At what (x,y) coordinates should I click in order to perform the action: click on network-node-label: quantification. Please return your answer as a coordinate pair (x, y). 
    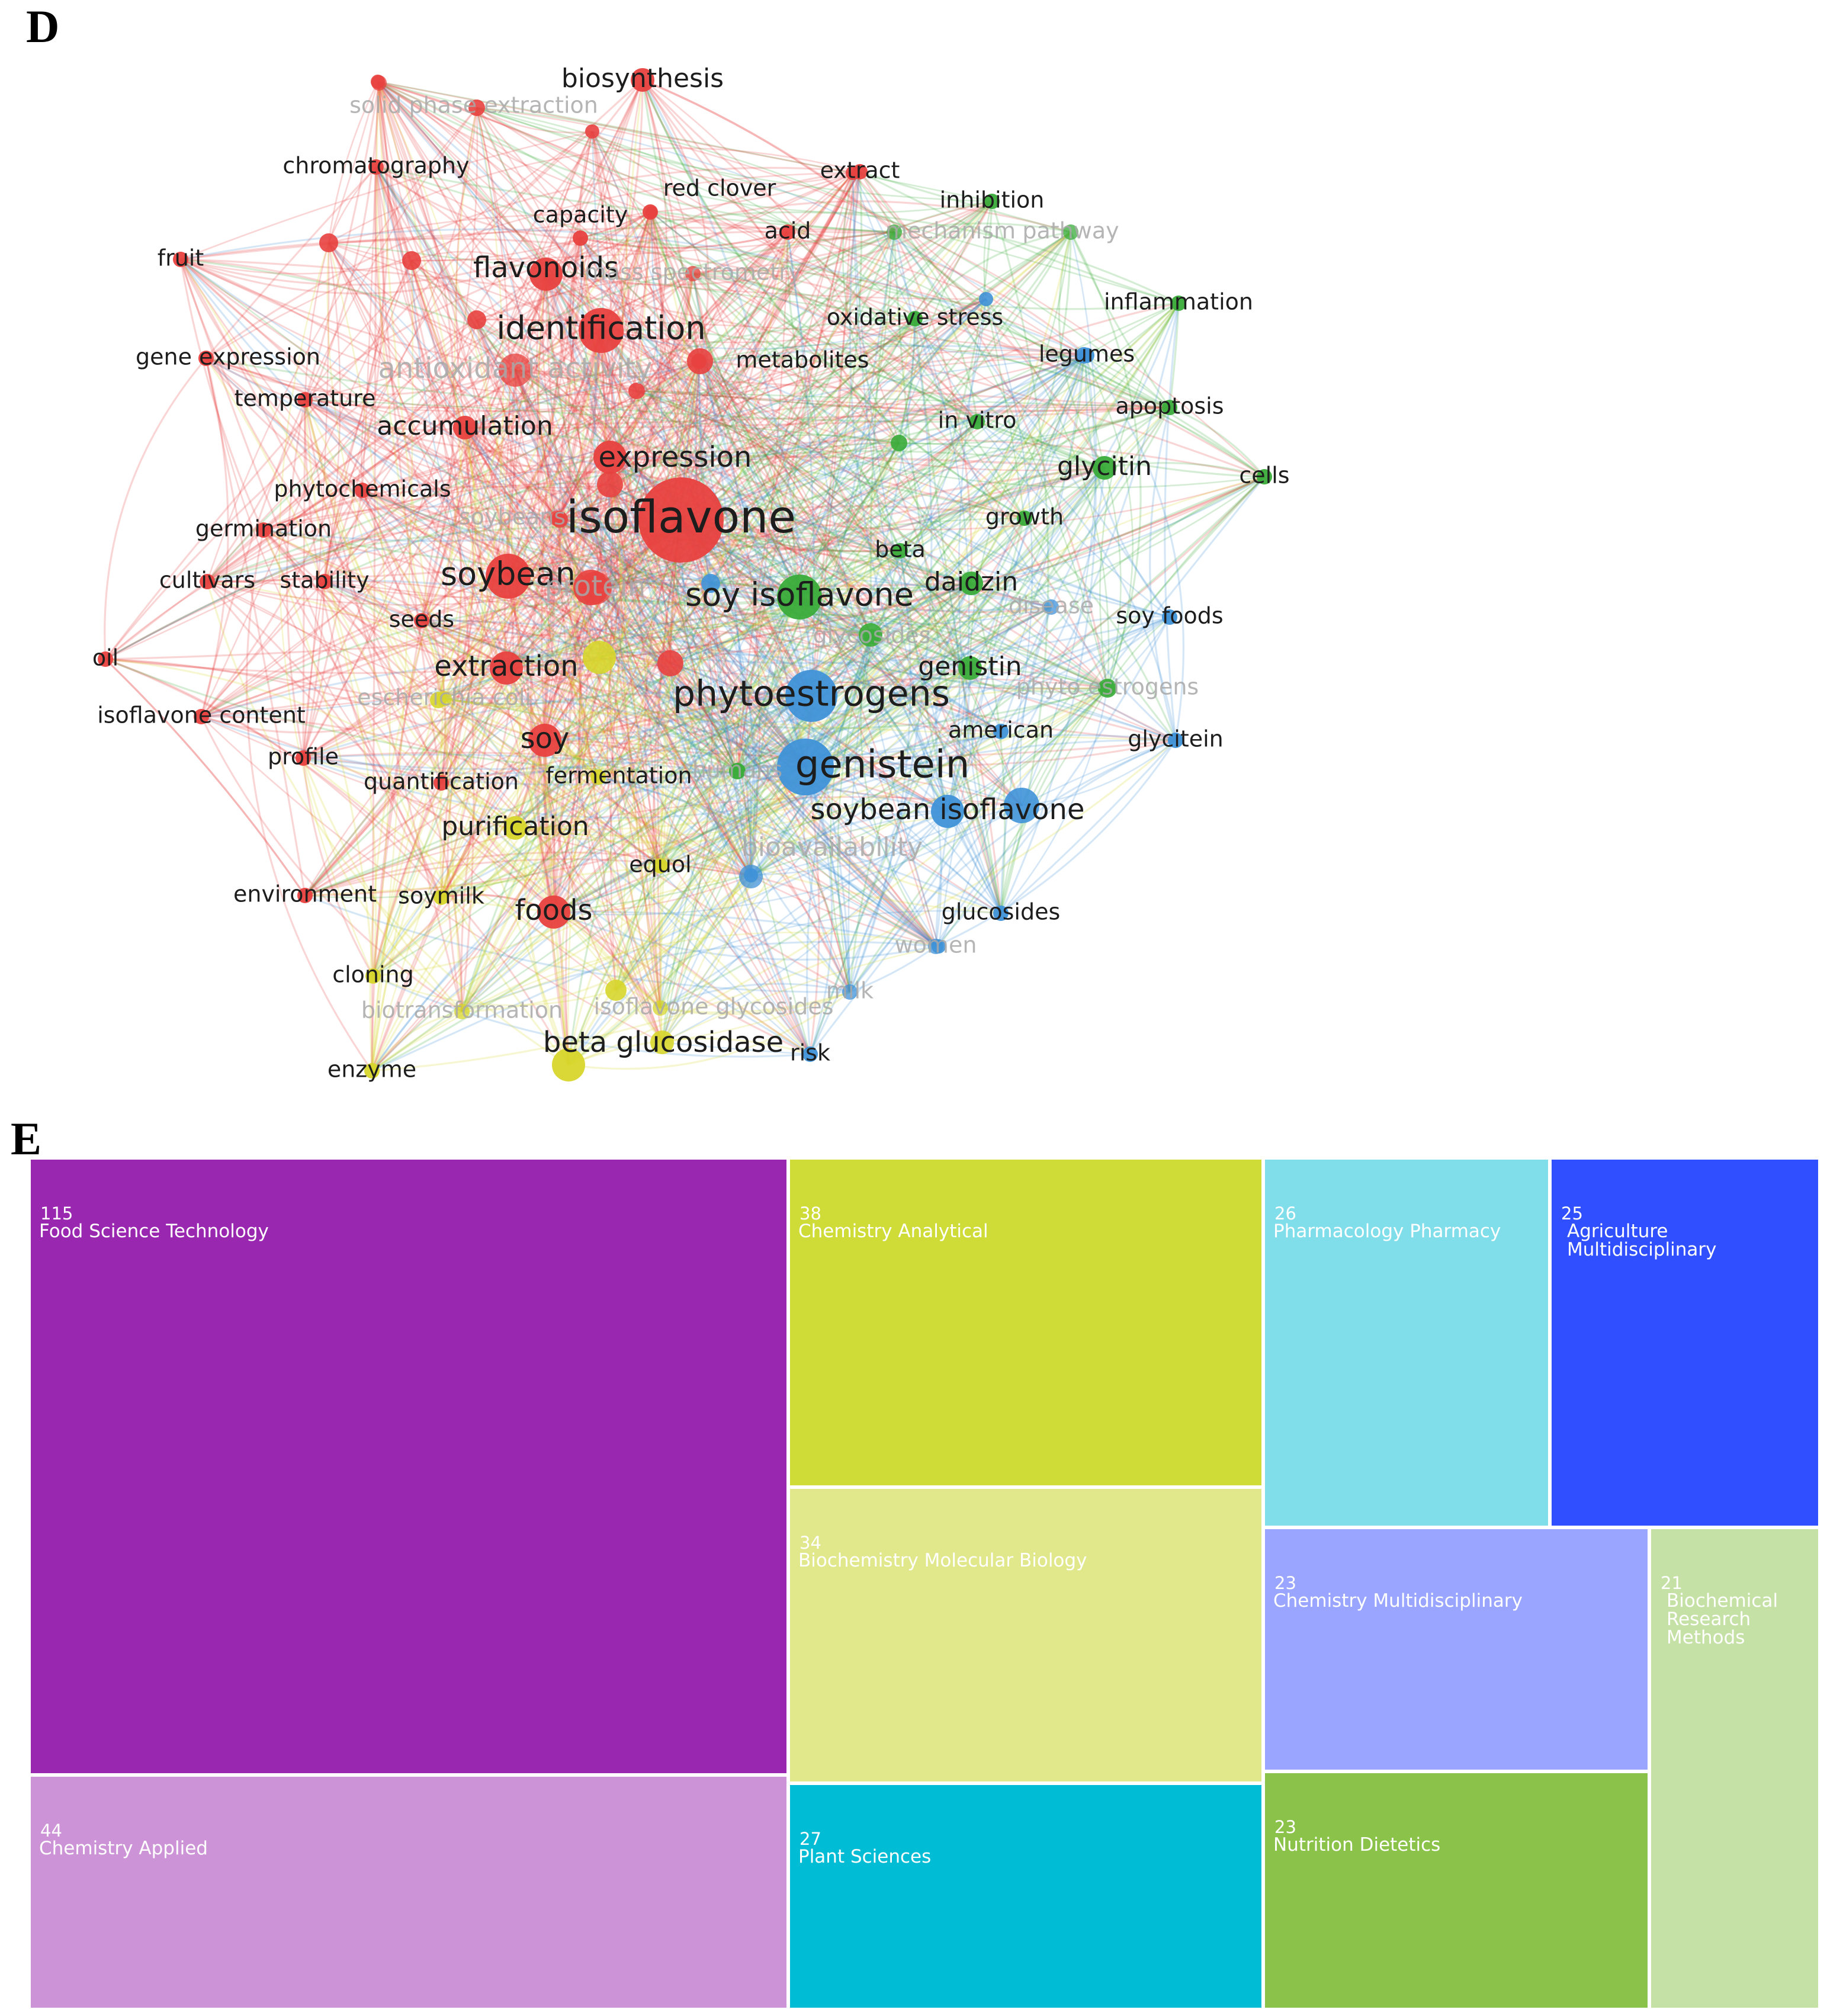
    Looking at the image, I should click on (441, 782).